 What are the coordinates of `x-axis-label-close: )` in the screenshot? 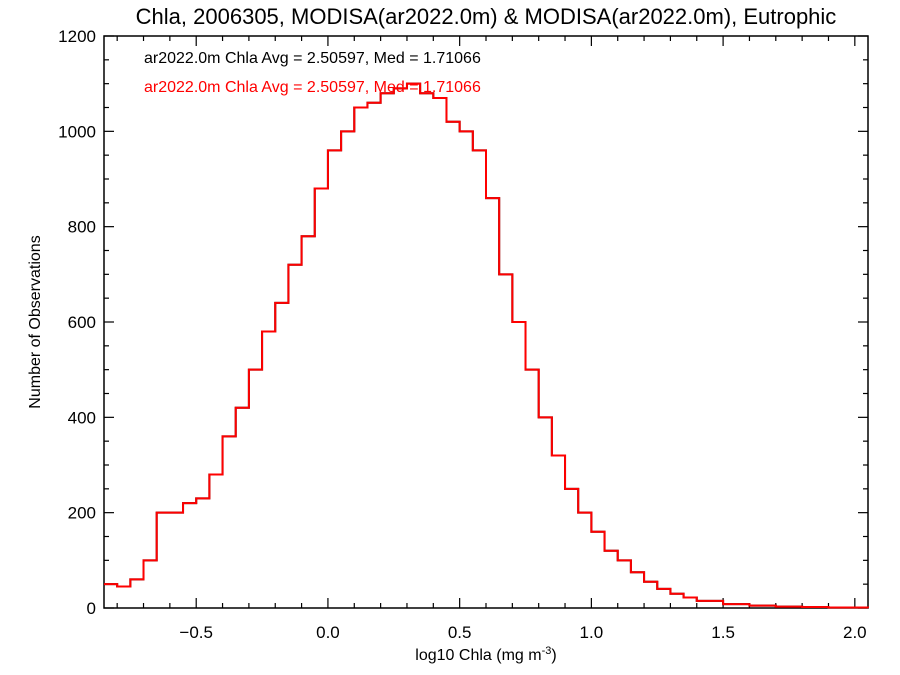 It's located at (553, 655).